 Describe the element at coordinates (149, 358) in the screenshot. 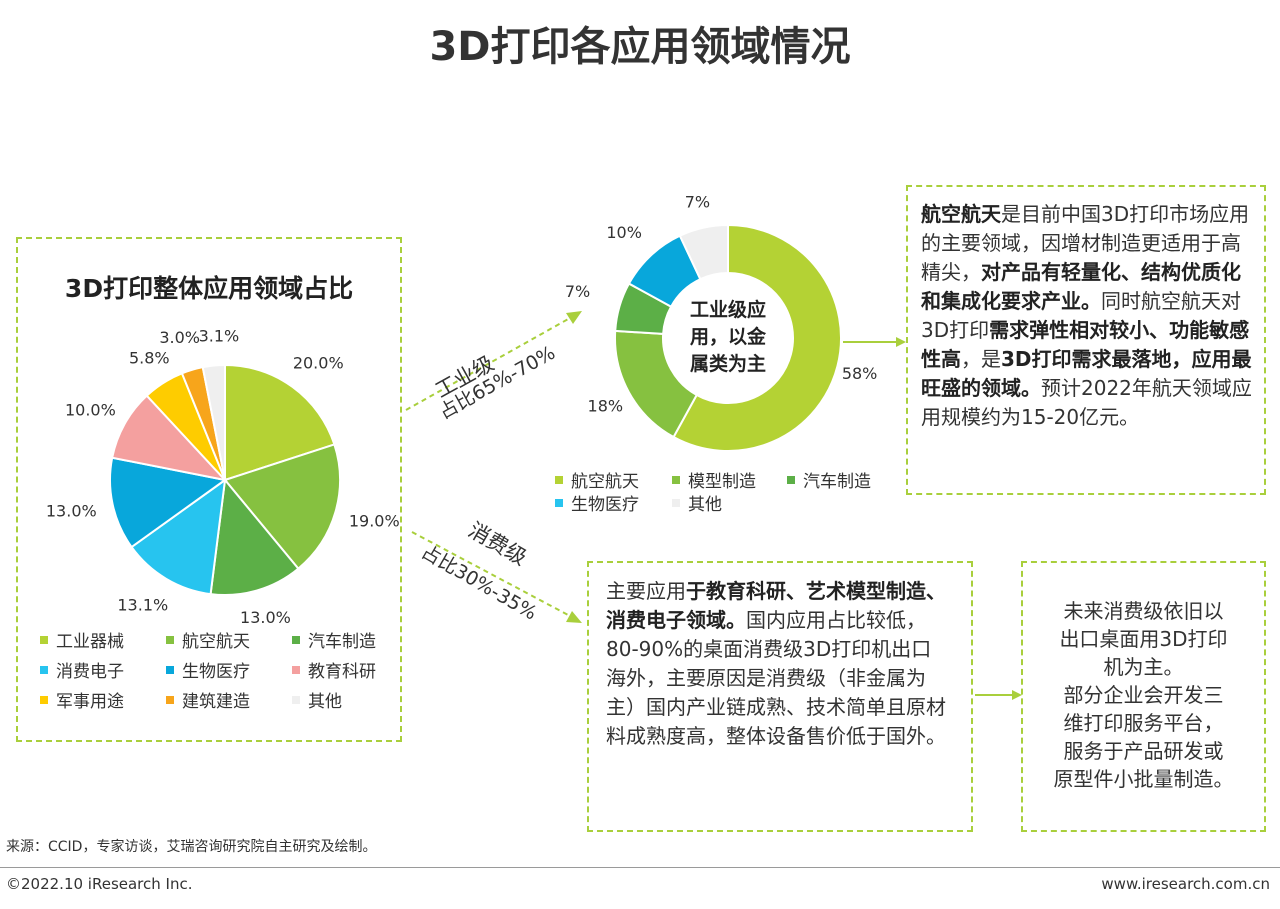

I see `slice-label: 5.8%` at that location.